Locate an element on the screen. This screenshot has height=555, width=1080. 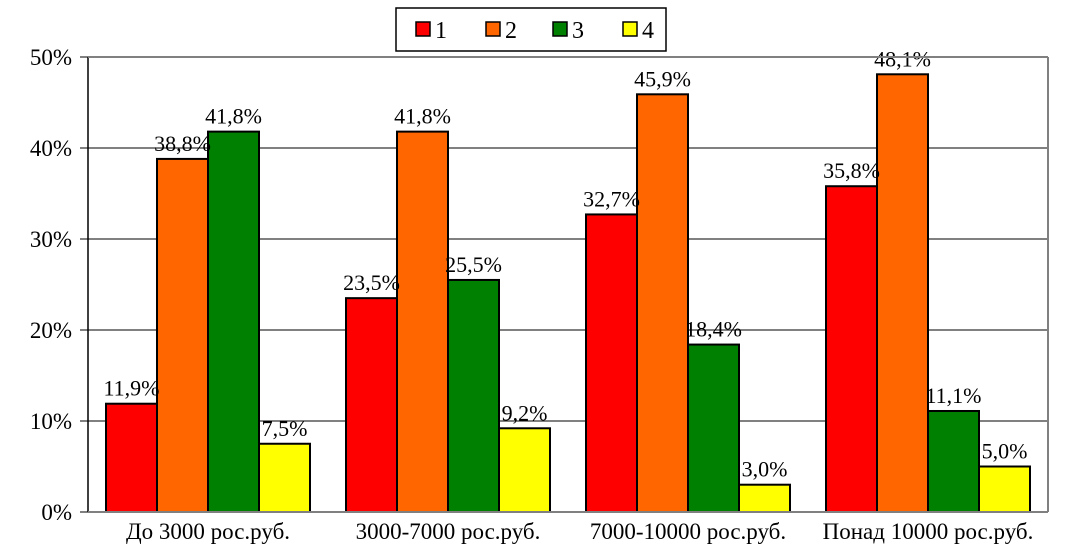
y-tick-label: 50% is located at coordinates (51, 57).